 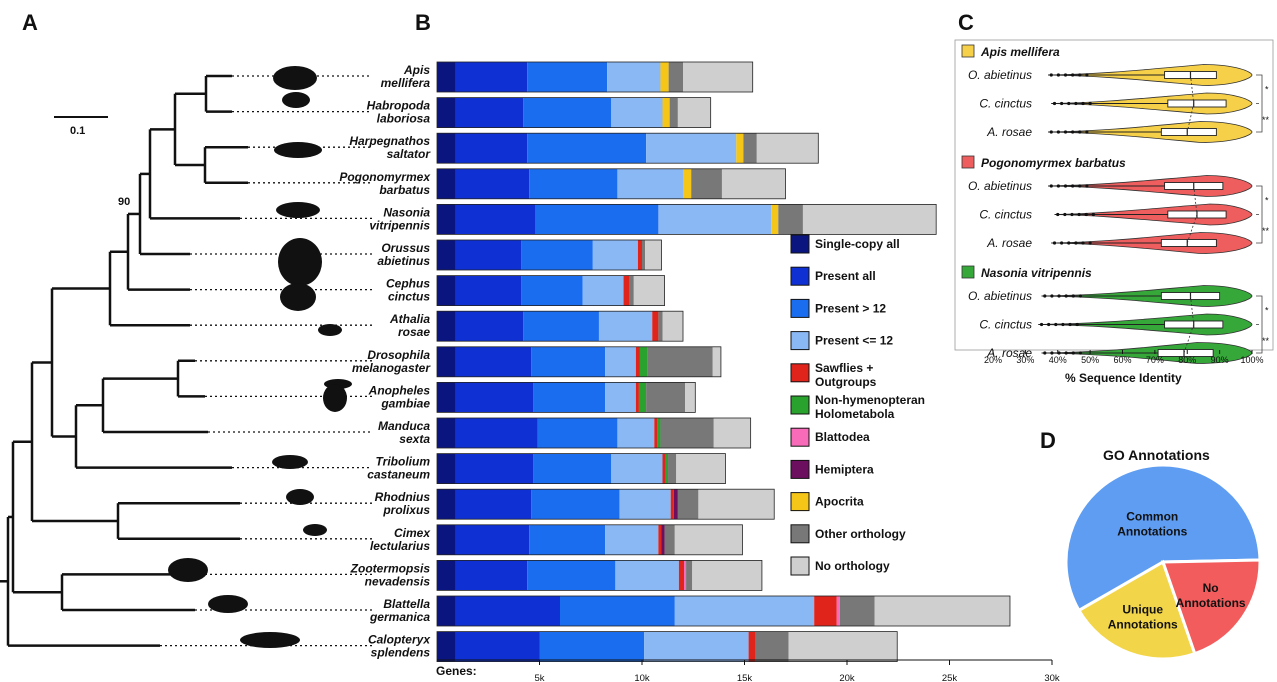 I want to click on group-swatch, so click(x=968, y=162).